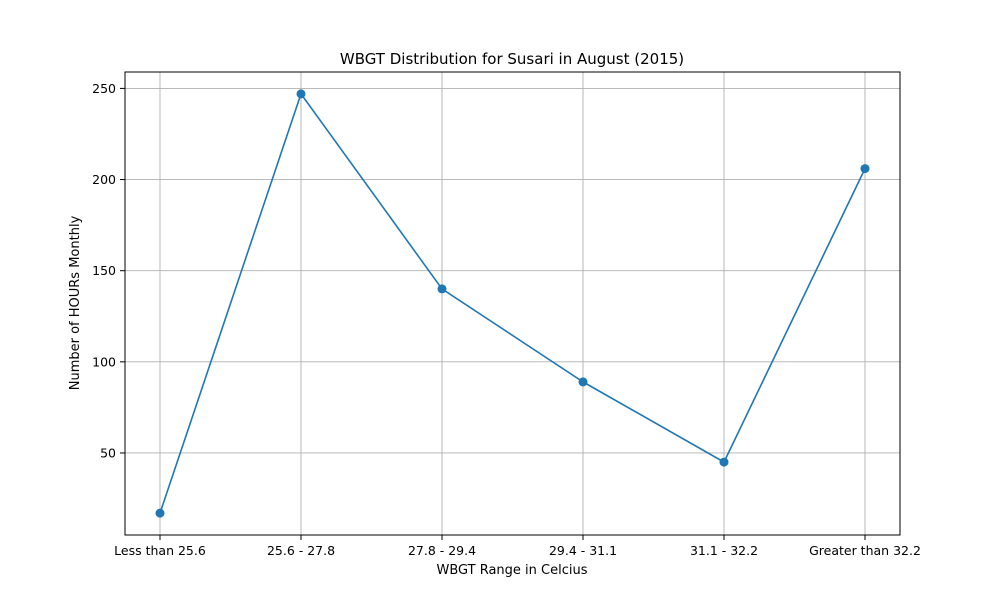 The image size is (1000, 600). What do you see at coordinates (583, 550) in the screenshot?
I see `x-tick-label: 29.4 - 31.1` at bounding box center [583, 550].